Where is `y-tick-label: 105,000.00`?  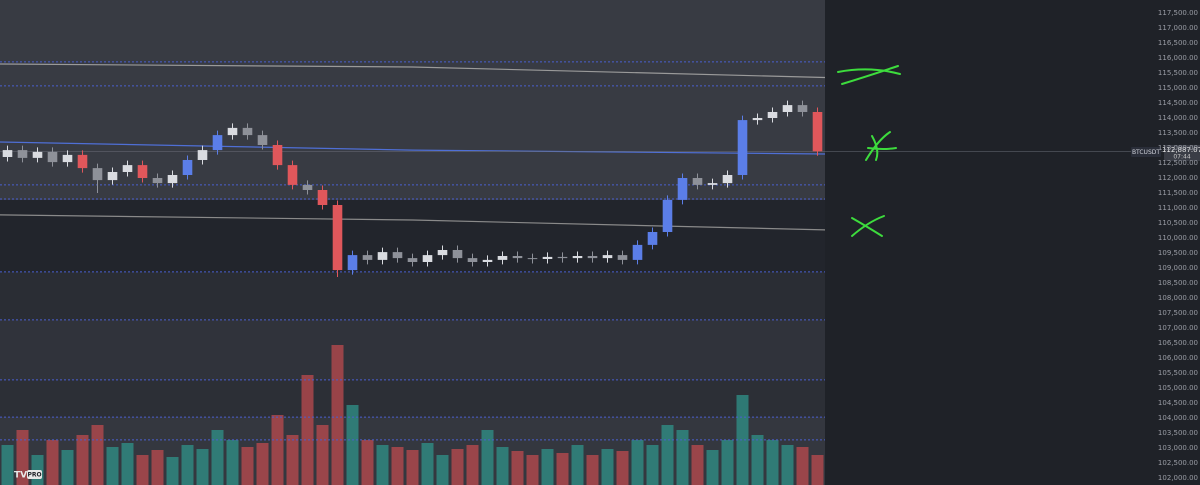 y-tick-label: 105,000.00 is located at coordinates (1178, 388).